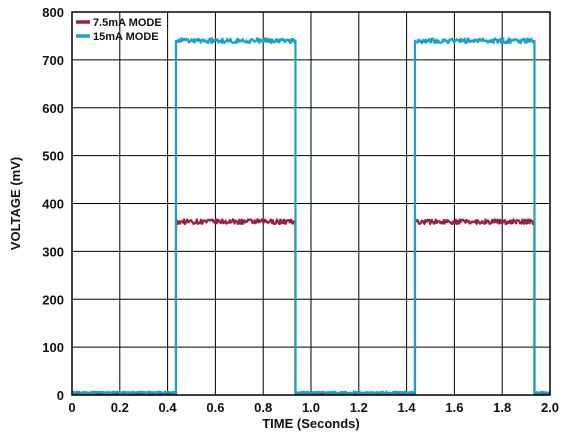 The width and height of the screenshot is (564, 440). I want to click on y-axis-ticks: 0 100 200 300 400 500 600 700 800, so click(53, 204).